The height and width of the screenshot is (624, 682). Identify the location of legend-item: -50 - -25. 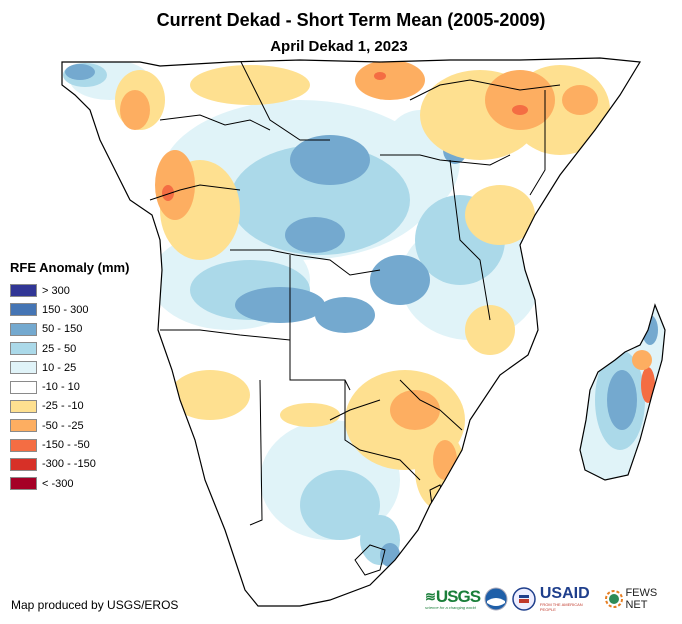
(69, 425).